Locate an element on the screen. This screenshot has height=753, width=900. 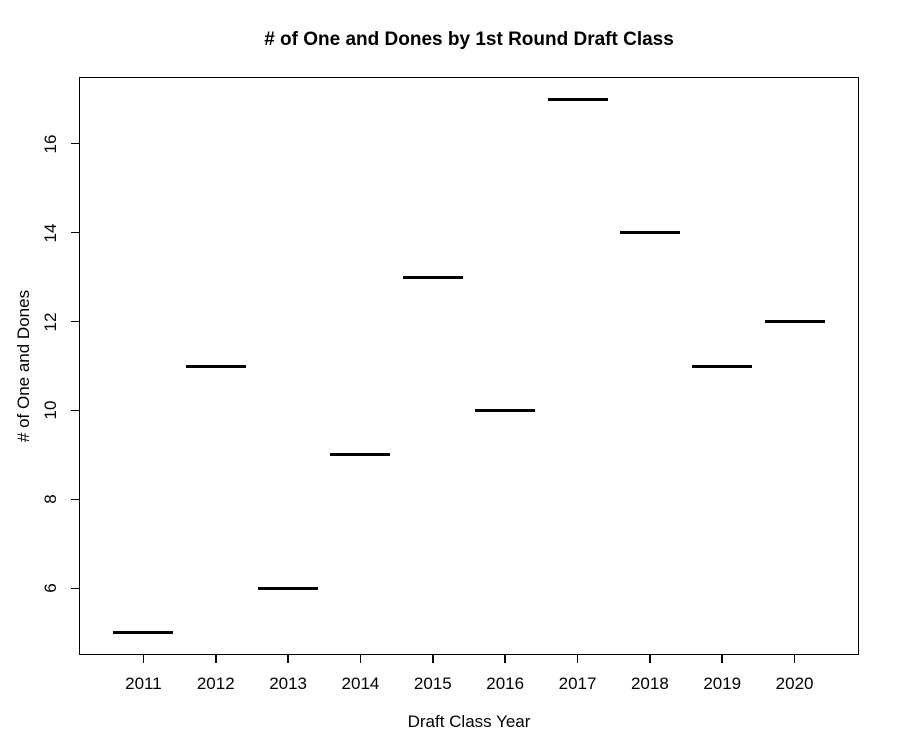
y-axis-tick-label: 10 is located at coordinates (50, 410).